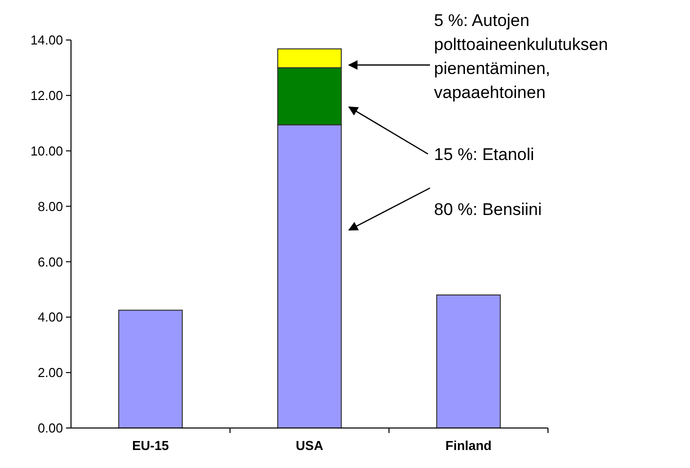  I want to click on y-tick-label: 14.00, so click(46, 40).